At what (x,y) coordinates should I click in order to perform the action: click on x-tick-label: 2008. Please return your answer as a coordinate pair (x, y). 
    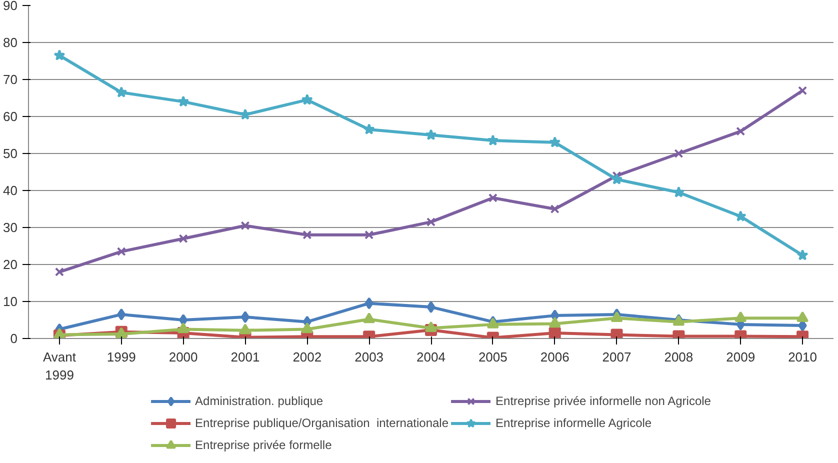
    Looking at the image, I should click on (679, 357).